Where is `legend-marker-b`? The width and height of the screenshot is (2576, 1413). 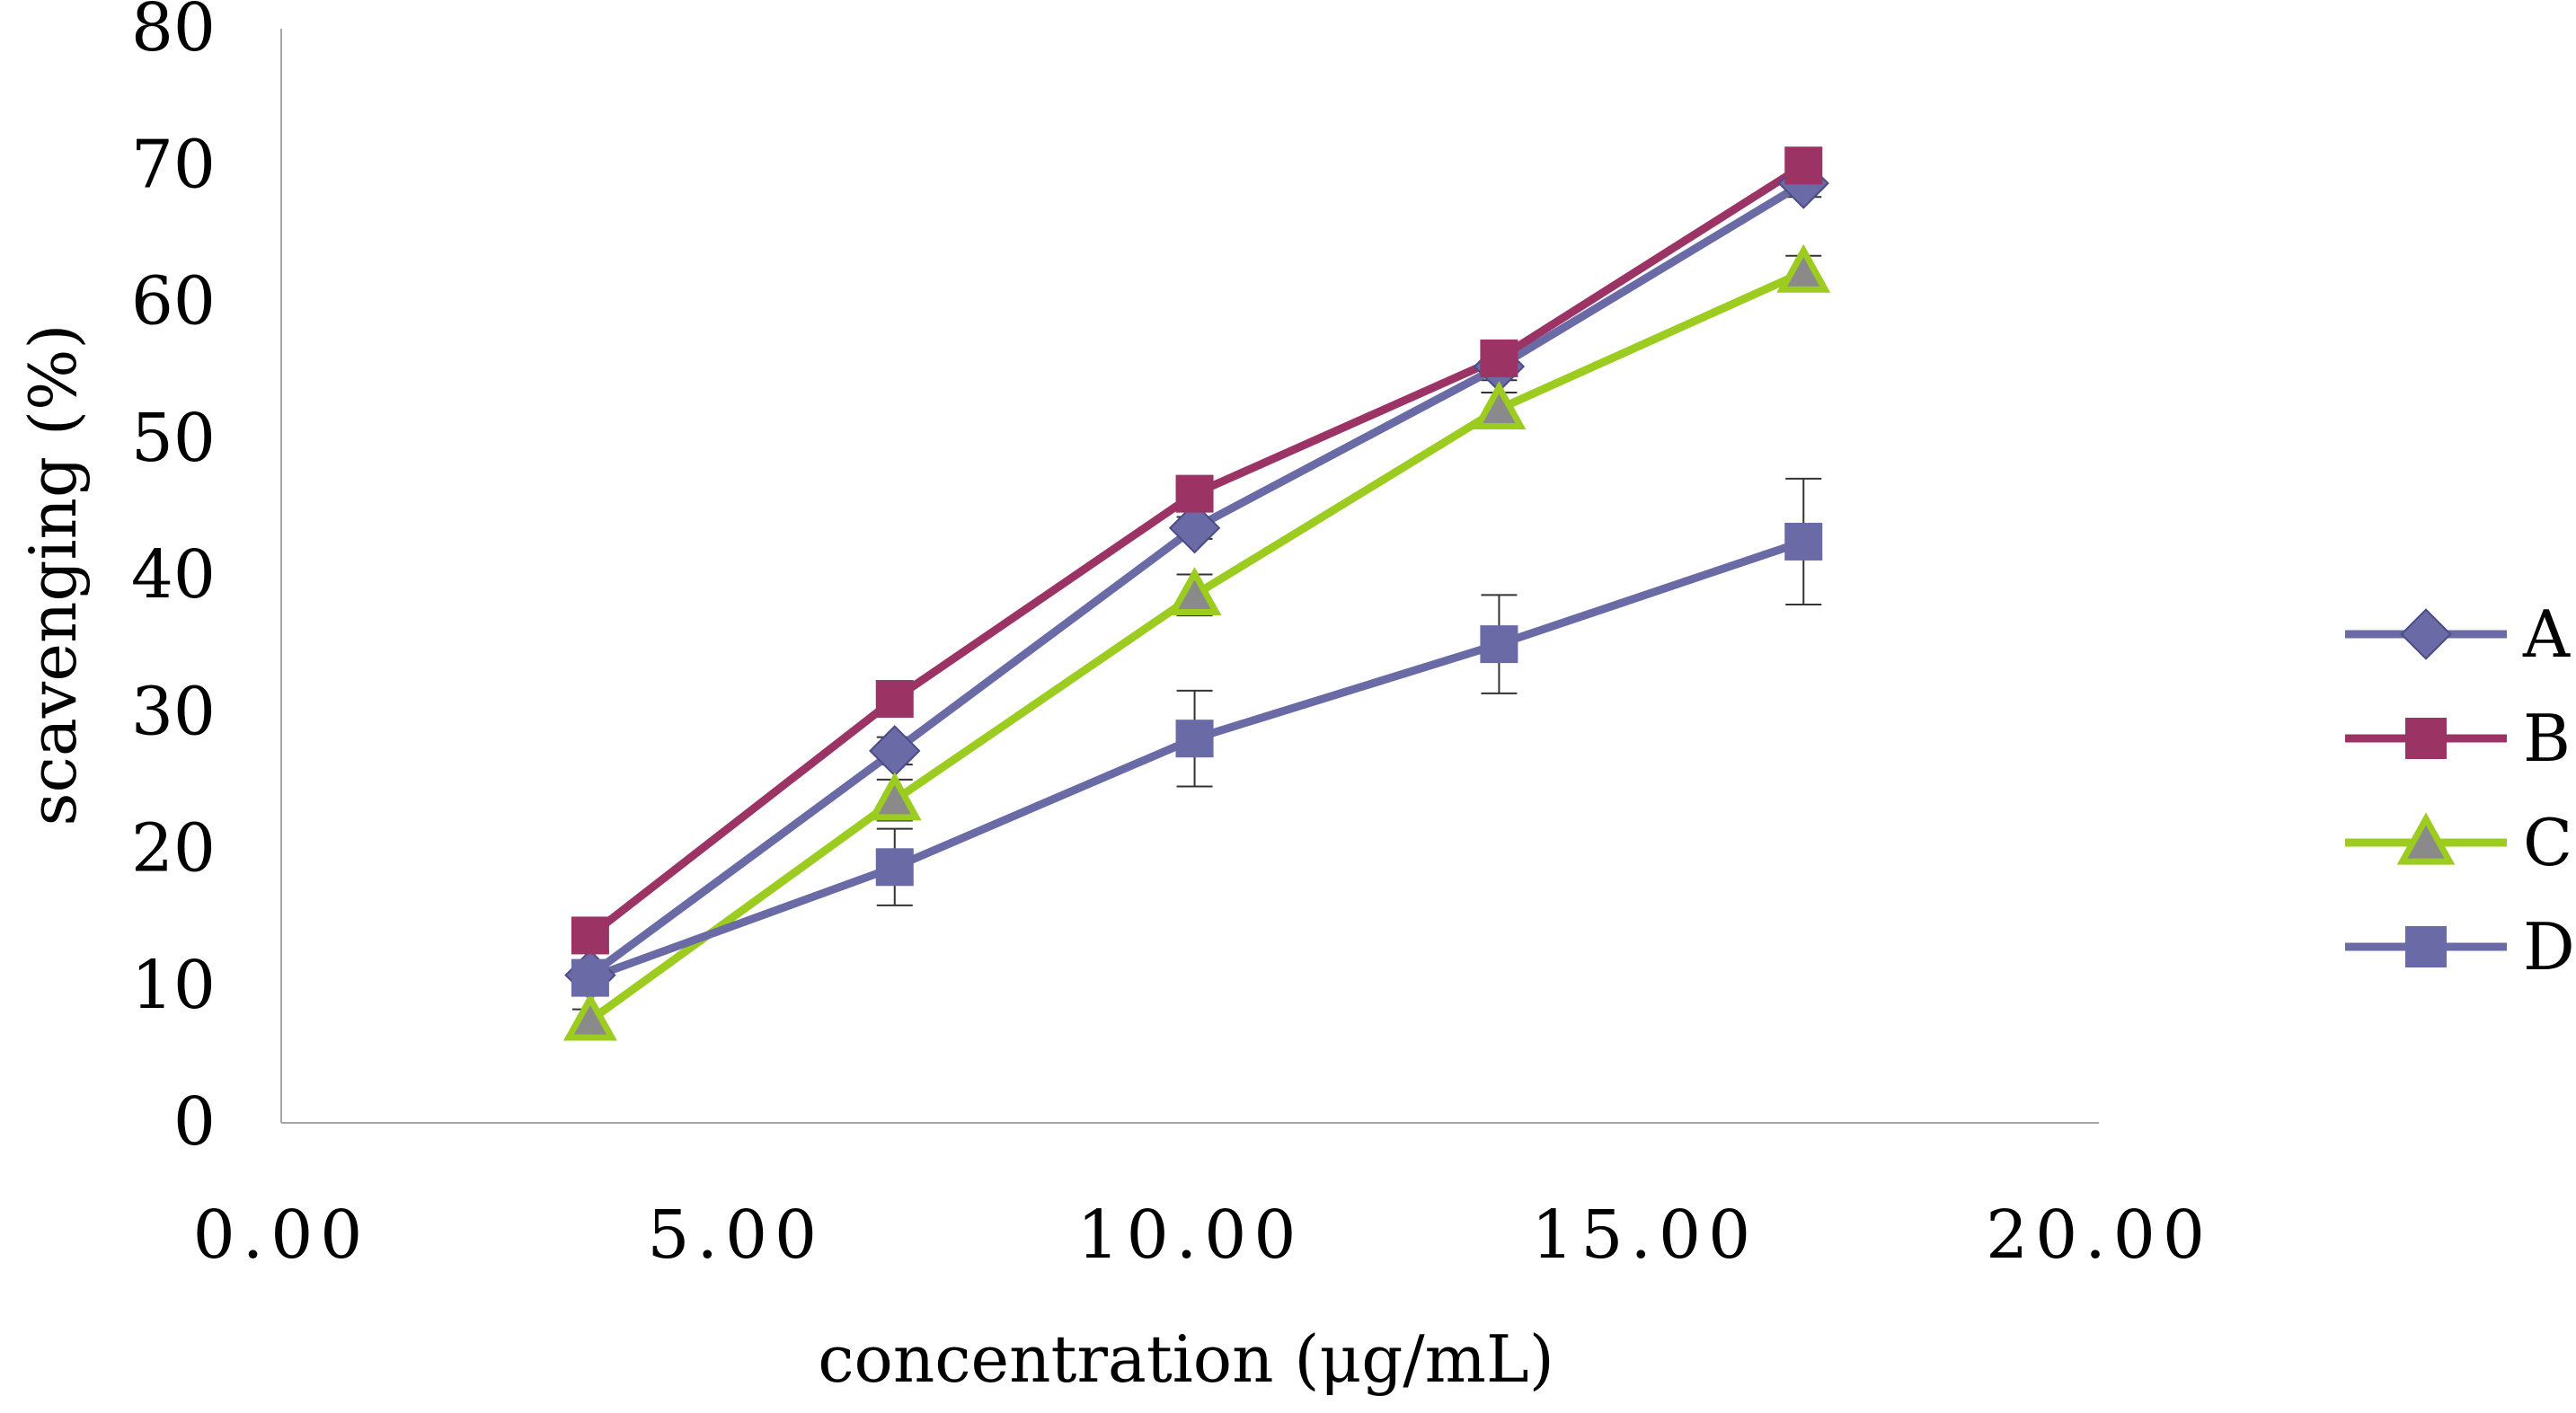 legend-marker-b is located at coordinates (2426, 738).